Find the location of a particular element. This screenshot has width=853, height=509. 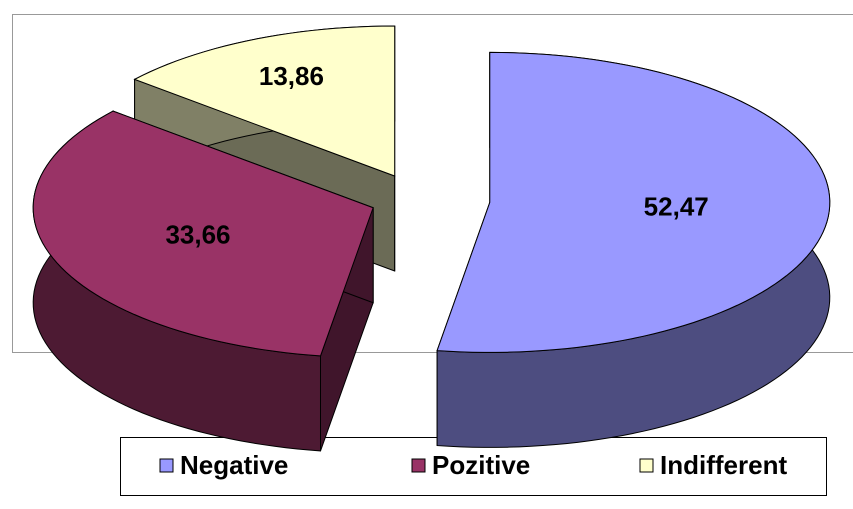

data-label: 52,47 is located at coordinates (676, 207).